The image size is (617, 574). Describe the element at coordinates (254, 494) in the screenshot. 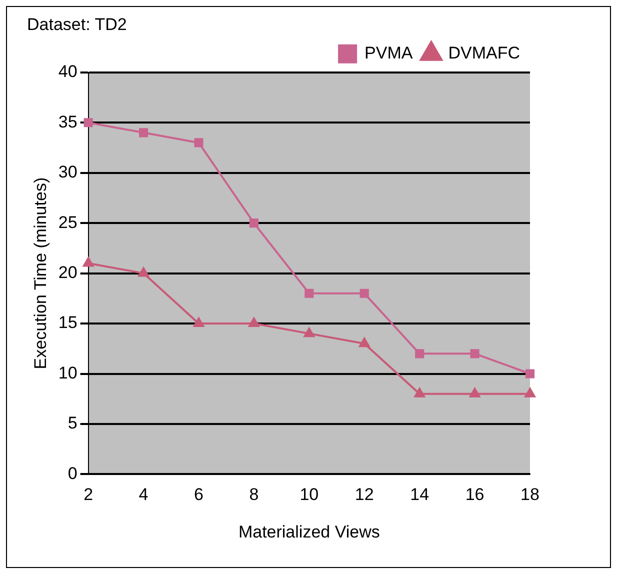

I see `x-tick-label: 8` at that location.